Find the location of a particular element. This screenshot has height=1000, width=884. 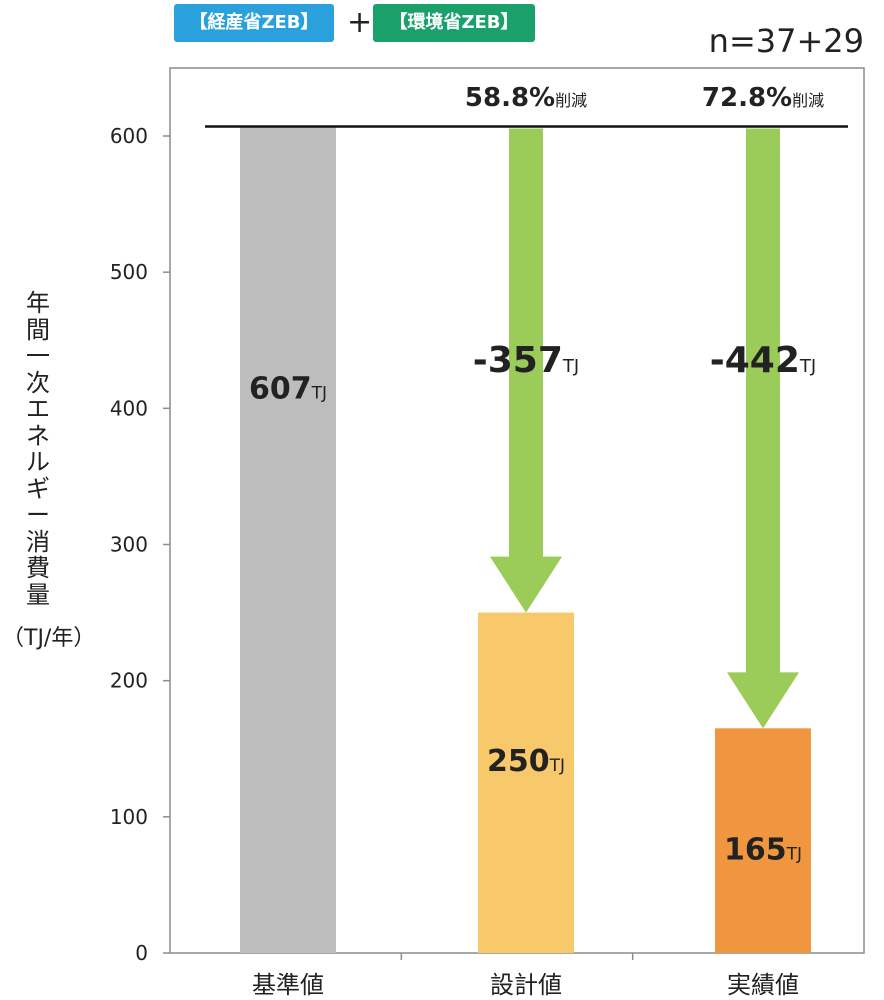

y-axis-label-char: 間 is located at coordinates (38, 329).